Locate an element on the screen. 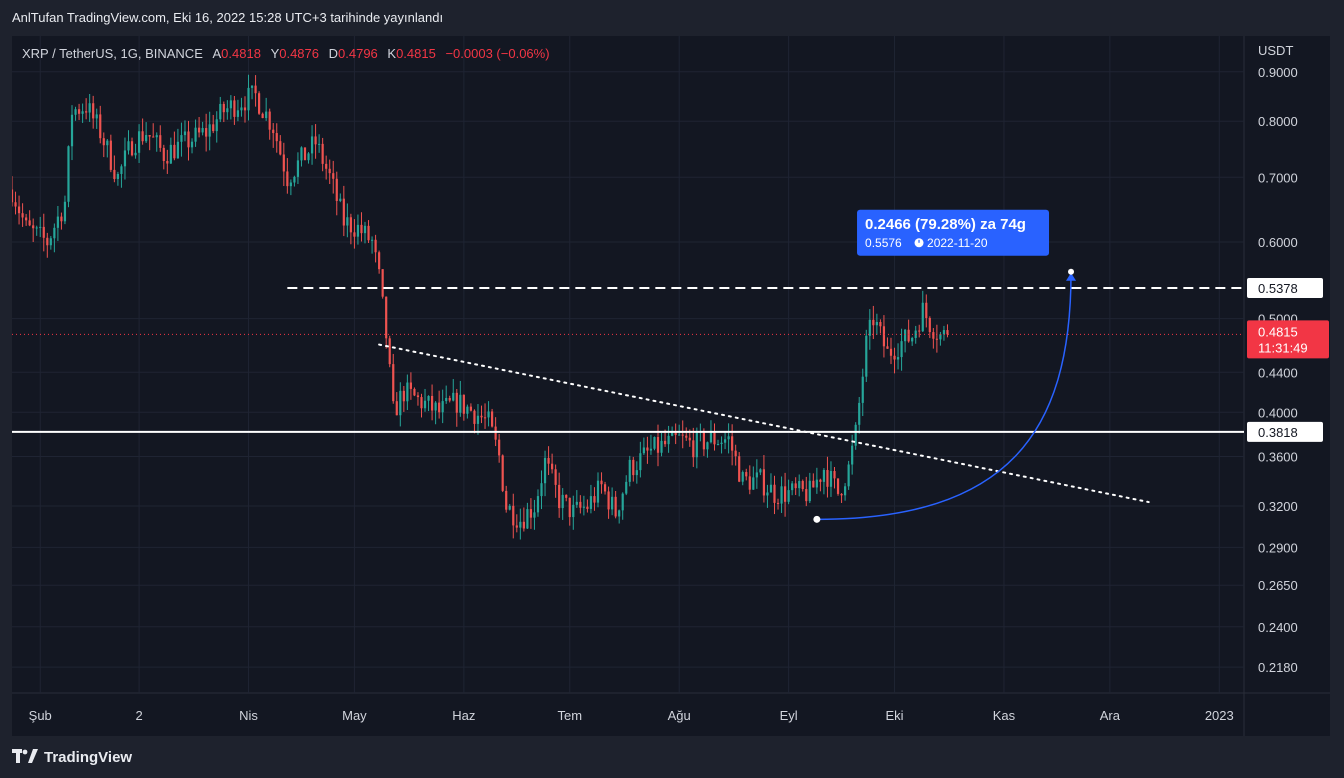  high-label: Y is located at coordinates (275, 53).